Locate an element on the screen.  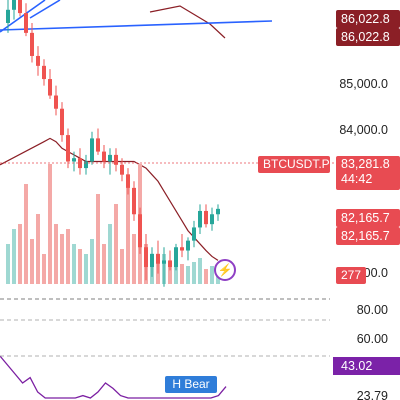
rsi-line is located at coordinates (113, 377).